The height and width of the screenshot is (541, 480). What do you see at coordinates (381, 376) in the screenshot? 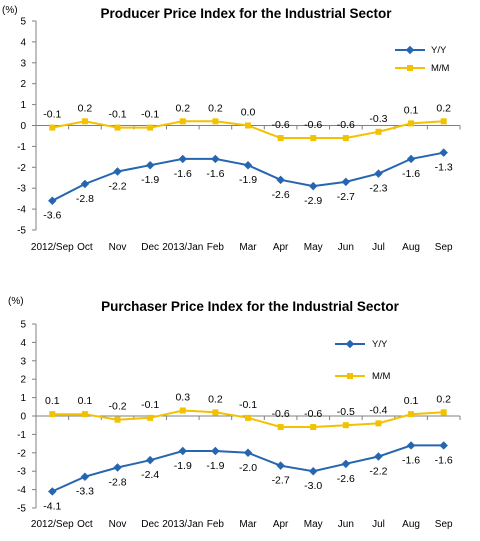
I see `legend-label-mm: M/M` at bounding box center [381, 376].